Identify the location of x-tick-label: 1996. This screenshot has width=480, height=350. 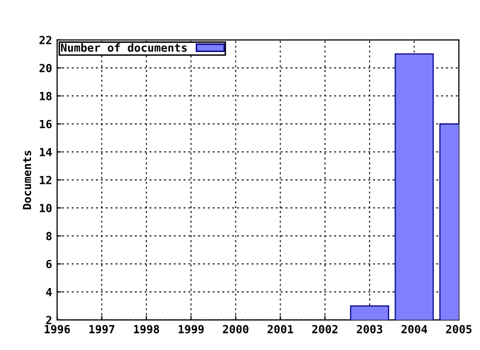
(57, 329).